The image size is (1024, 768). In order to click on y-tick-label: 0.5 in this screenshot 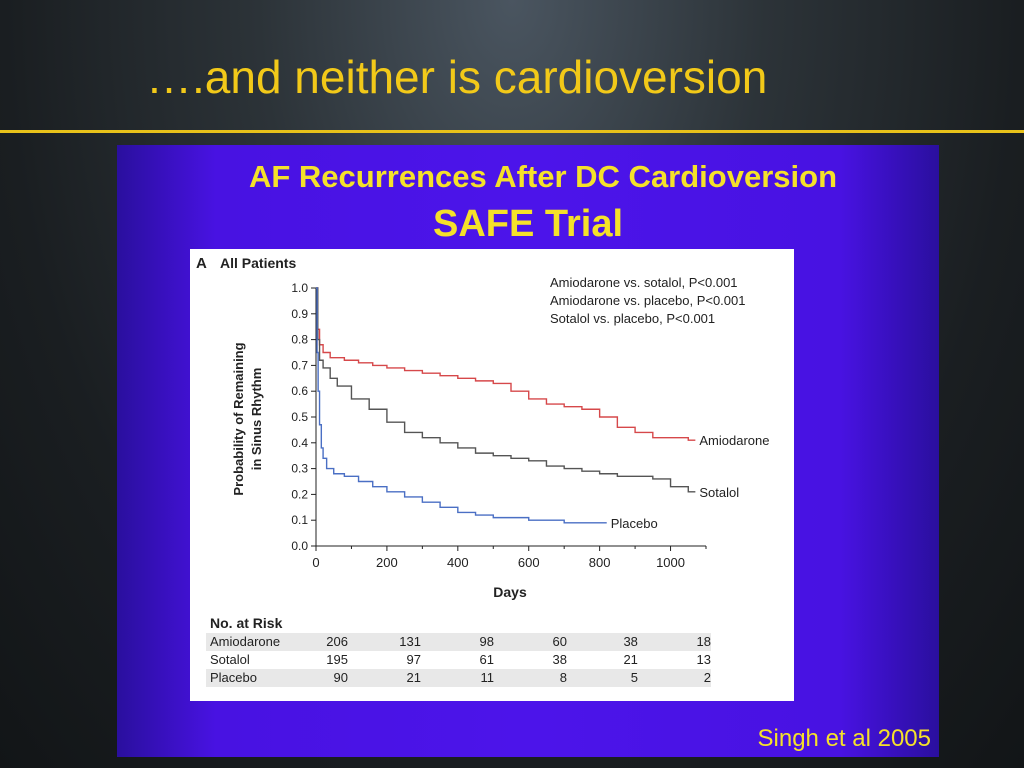, I will do `click(299, 417)`.